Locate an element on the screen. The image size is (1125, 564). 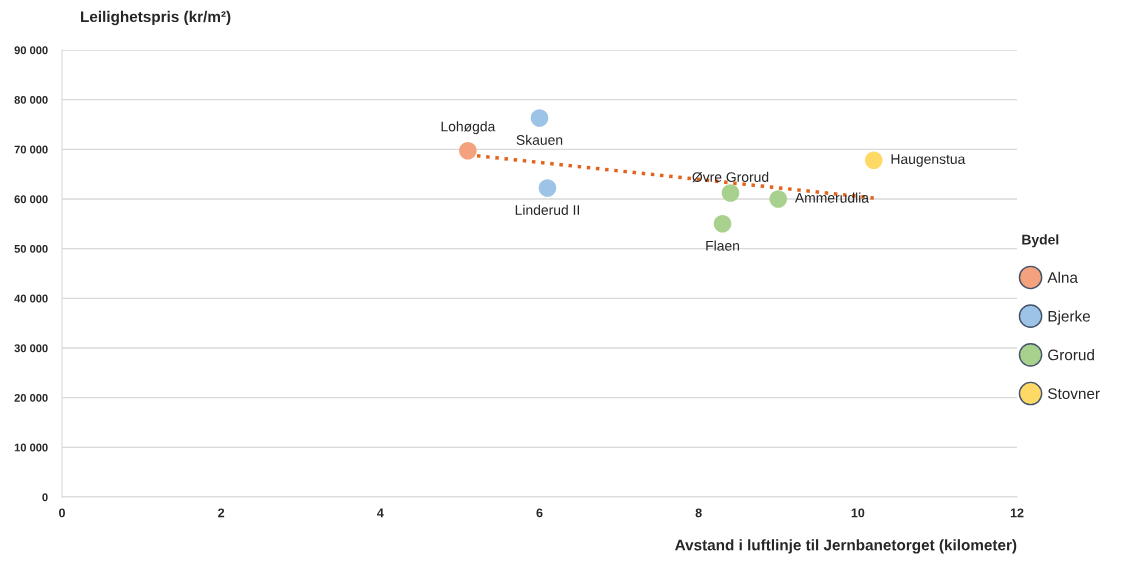
annotation: Flaen is located at coordinates (723, 245).